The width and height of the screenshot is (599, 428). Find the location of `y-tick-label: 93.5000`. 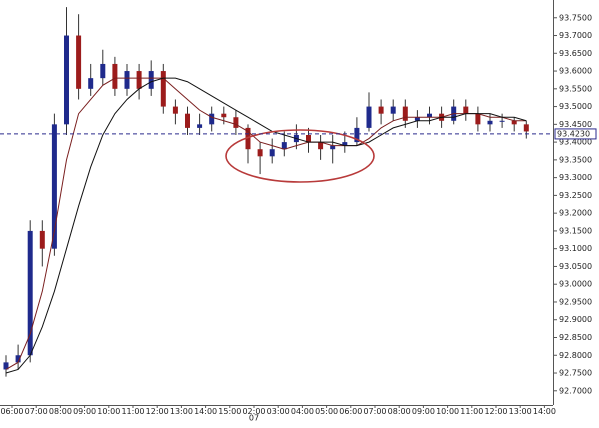

y-tick-label: 93.5000 is located at coordinates (575, 106).